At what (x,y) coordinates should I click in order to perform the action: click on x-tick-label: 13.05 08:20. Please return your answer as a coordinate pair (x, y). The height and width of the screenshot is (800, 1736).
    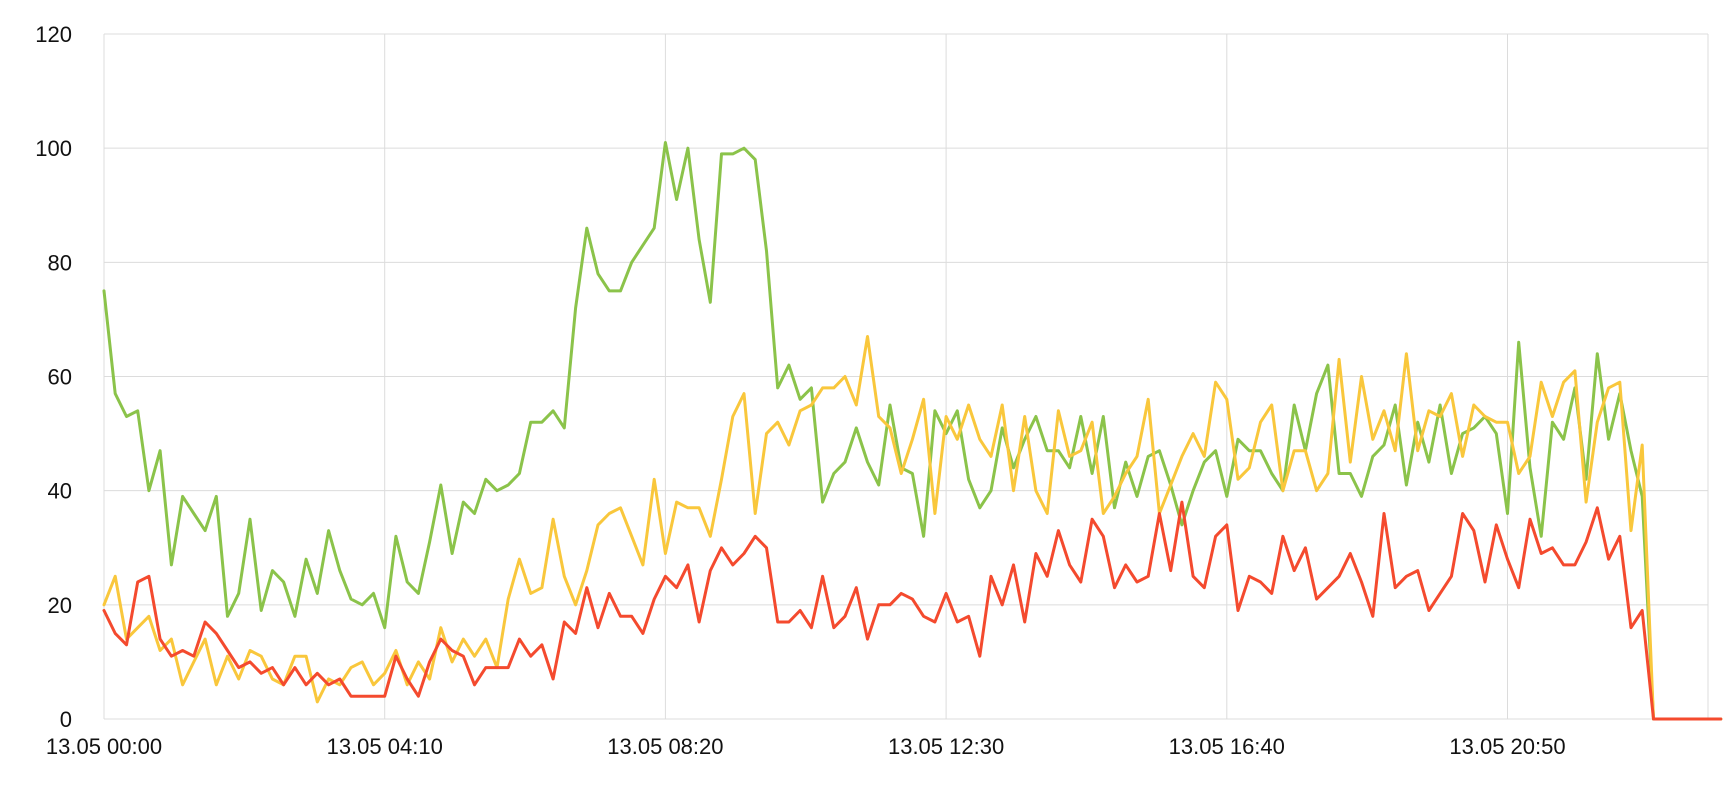
    Looking at the image, I should click on (665, 746).